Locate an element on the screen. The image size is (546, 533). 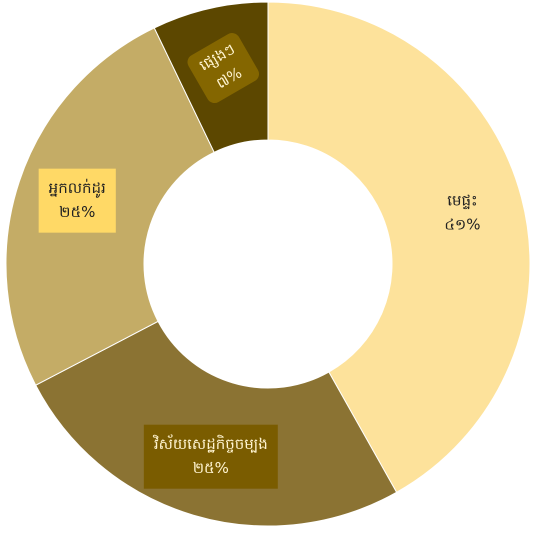
slice-label: ផ្សេងៗ៧% is located at coordinates (223, 68).